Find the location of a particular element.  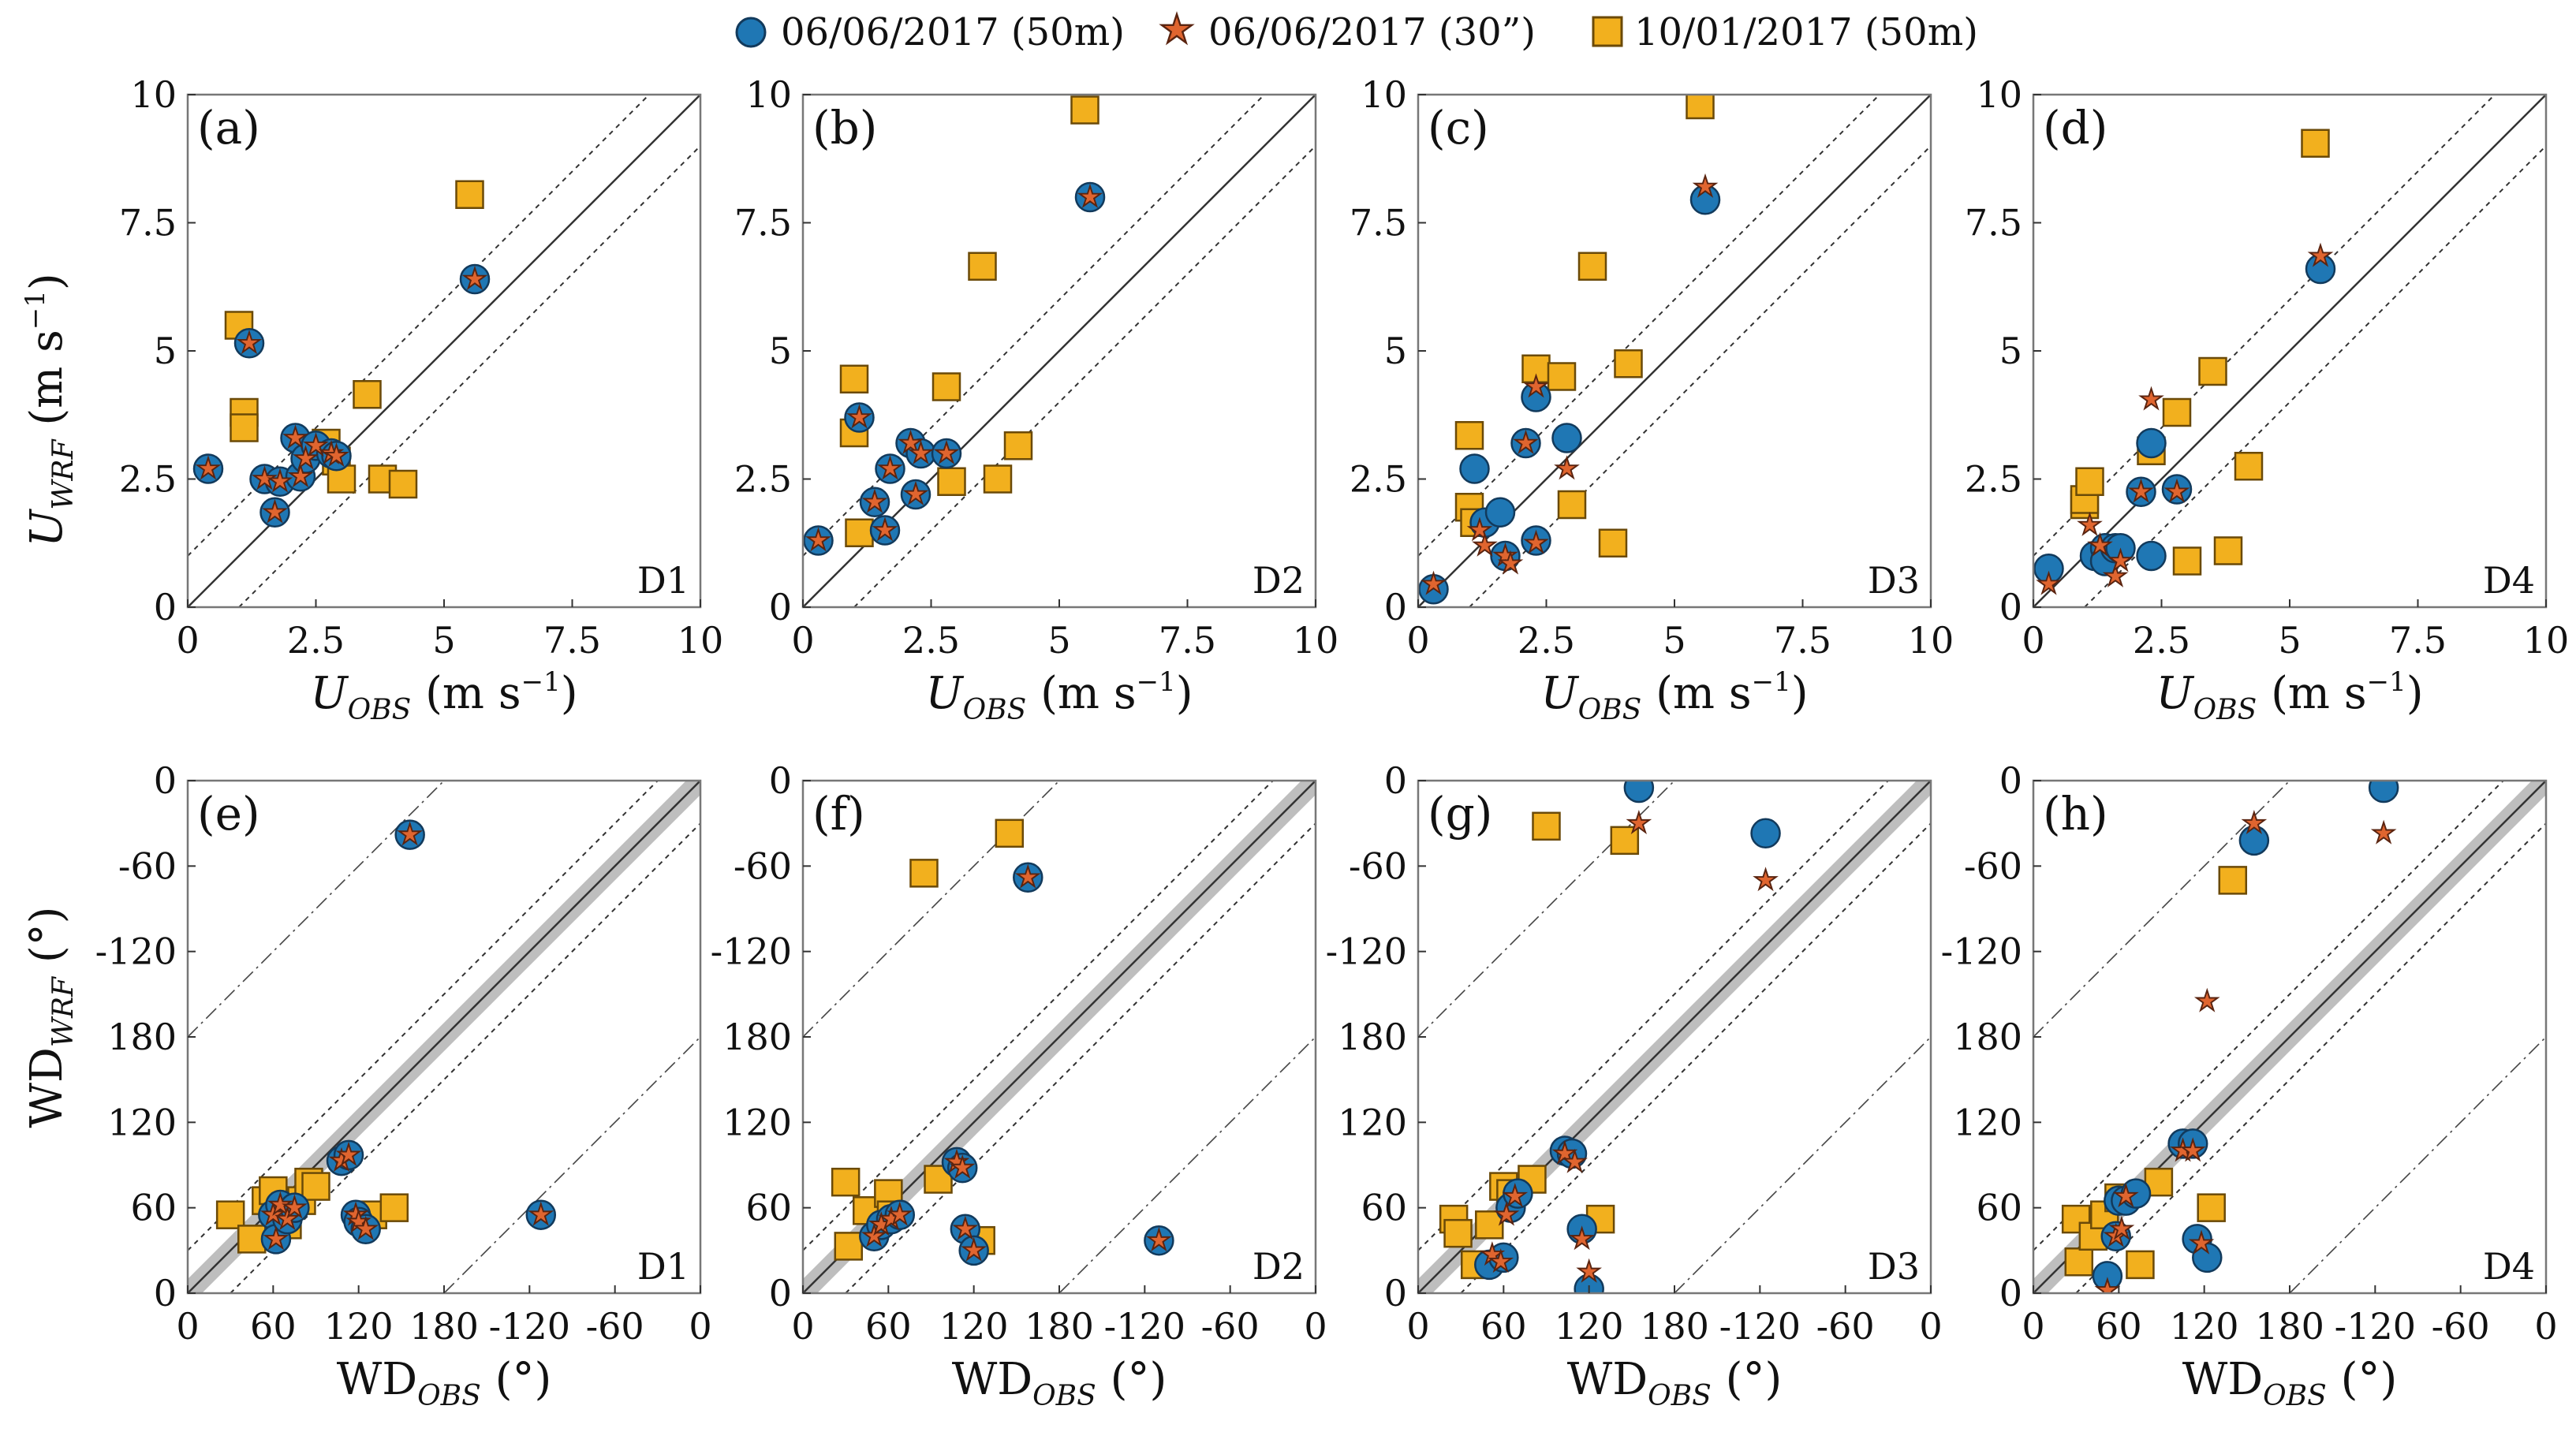

x-axis-label: WDOBS (°) is located at coordinates (1059, 1383).